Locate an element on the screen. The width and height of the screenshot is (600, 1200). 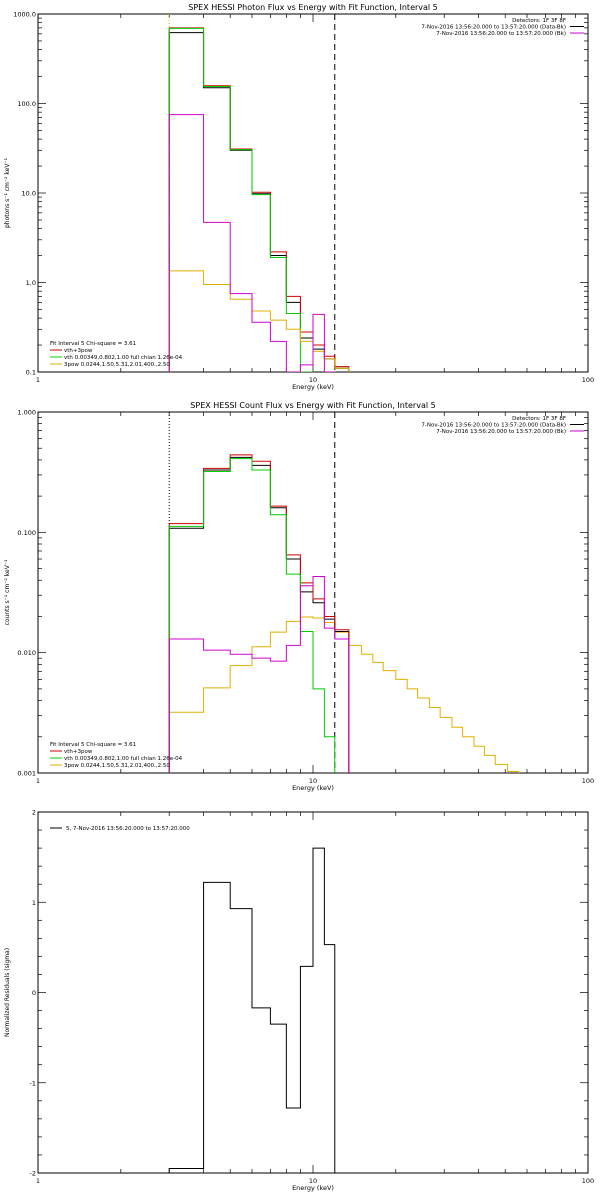
y-tick-label: 0 is located at coordinates (34, 993).